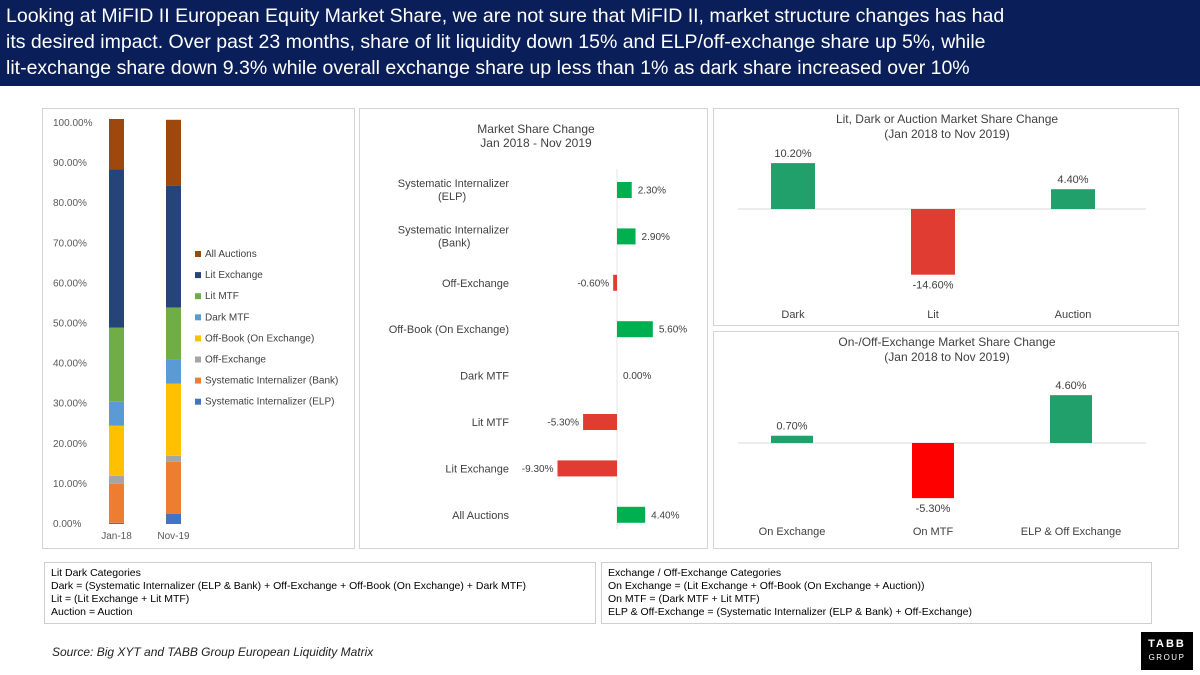 The image size is (1200, 675). What do you see at coordinates (1167, 657) in the screenshot?
I see `logo-line-2: GROUP` at bounding box center [1167, 657].